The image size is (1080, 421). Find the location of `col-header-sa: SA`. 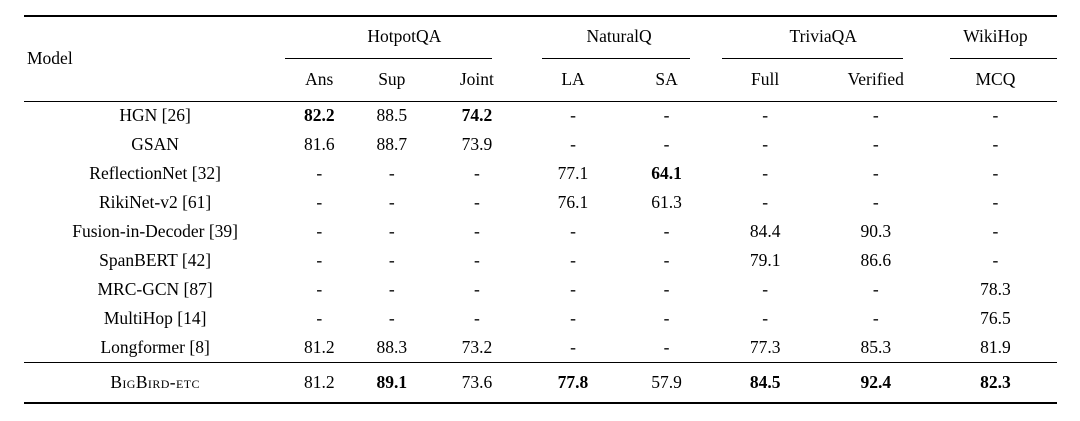

col-header-sa: SA is located at coordinates (666, 80).